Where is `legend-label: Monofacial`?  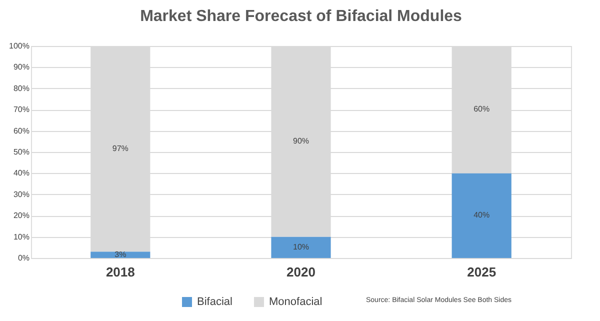 legend-label: Monofacial is located at coordinates (295, 302).